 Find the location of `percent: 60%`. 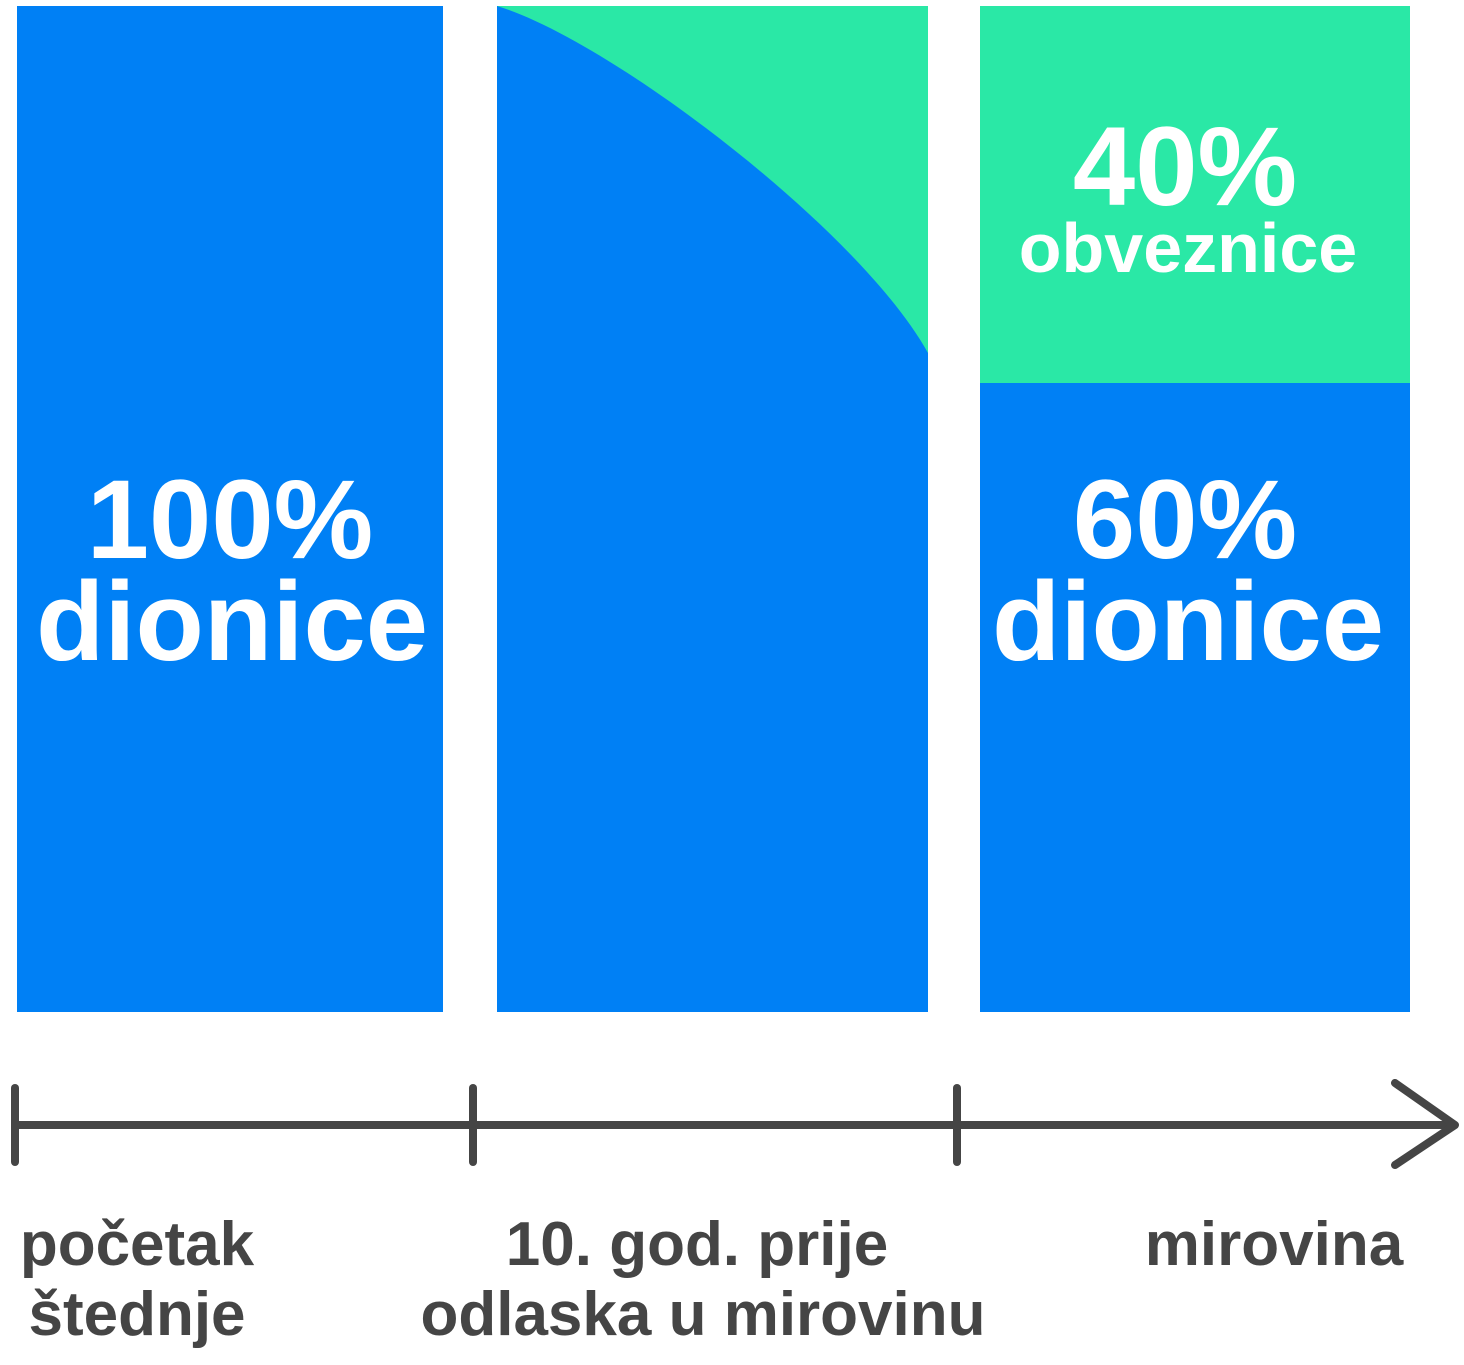

percent: 60% is located at coordinates (1185, 519).